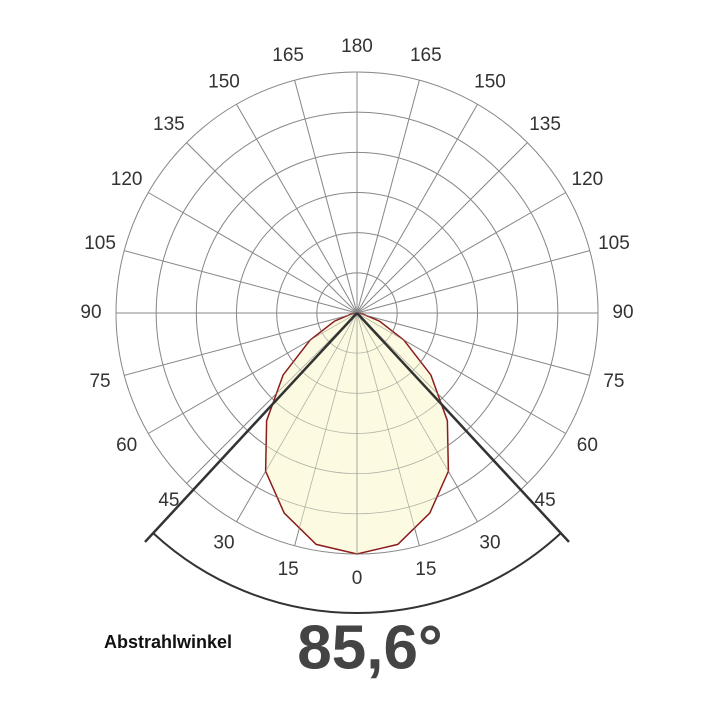  I want to click on beam-arc, so click(357, 573).